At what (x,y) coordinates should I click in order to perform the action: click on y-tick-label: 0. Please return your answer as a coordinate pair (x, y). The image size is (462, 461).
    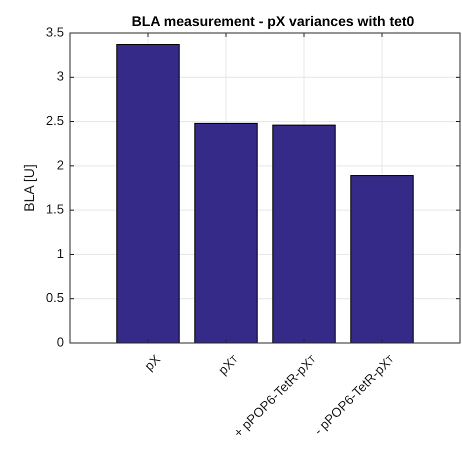
    Looking at the image, I should click on (60, 342).